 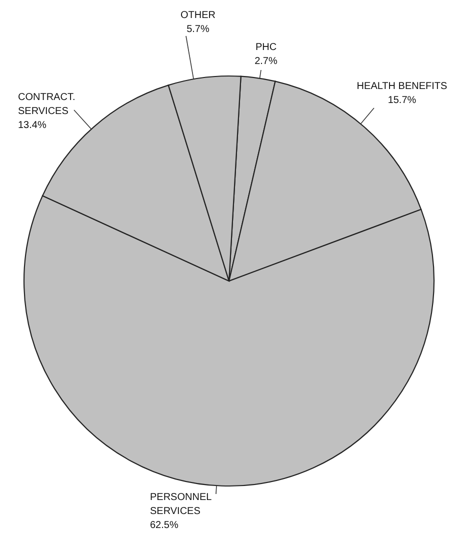 What do you see at coordinates (266, 61) in the screenshot?
I see `data-label: 2.7%` at bounding box center [266, 61].